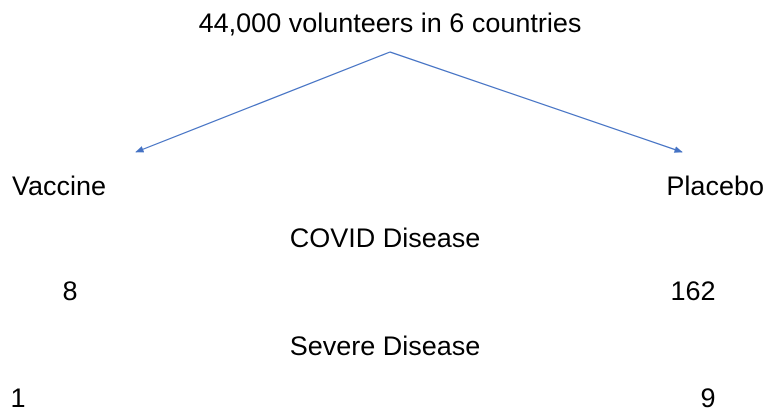 The width and height of the screenshot is (768, 420). I want to click on count: 1, so click(17, 398).